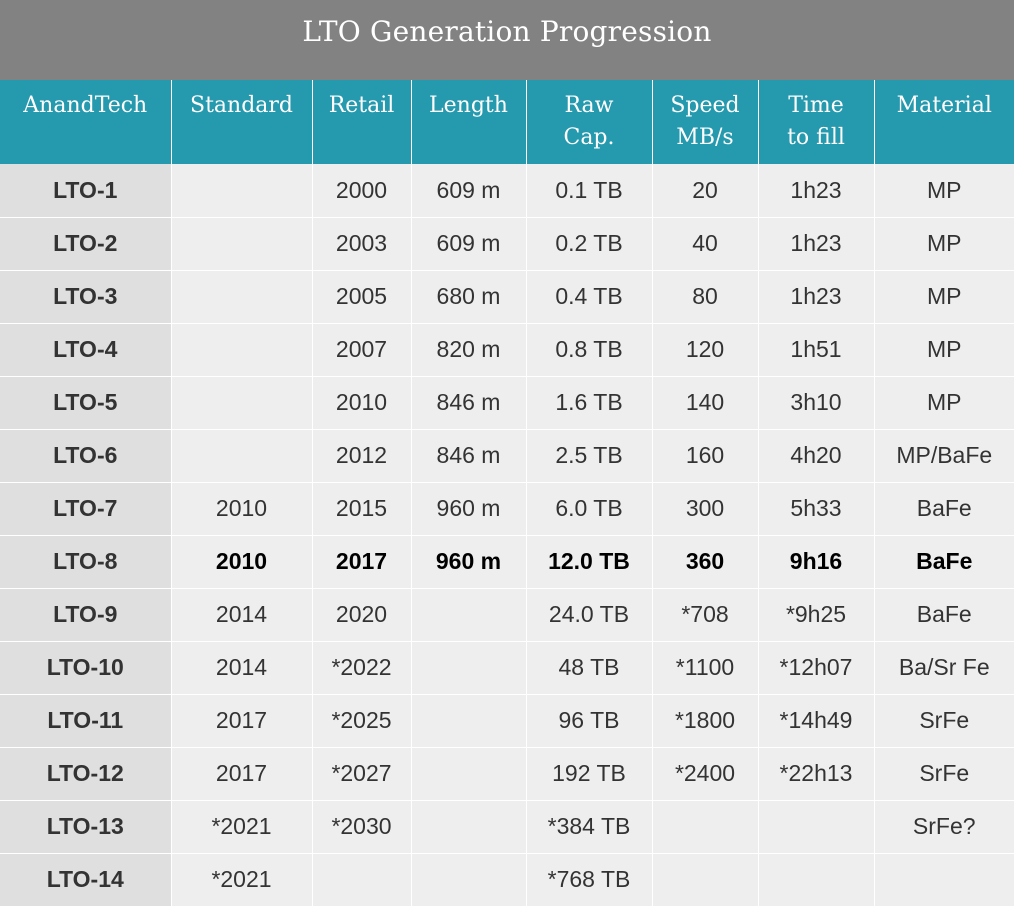  What do you see at coordinates (86, 456) in the screenshot?
I see `cell-generation: LTO-6` at bounding box center [86, 456].